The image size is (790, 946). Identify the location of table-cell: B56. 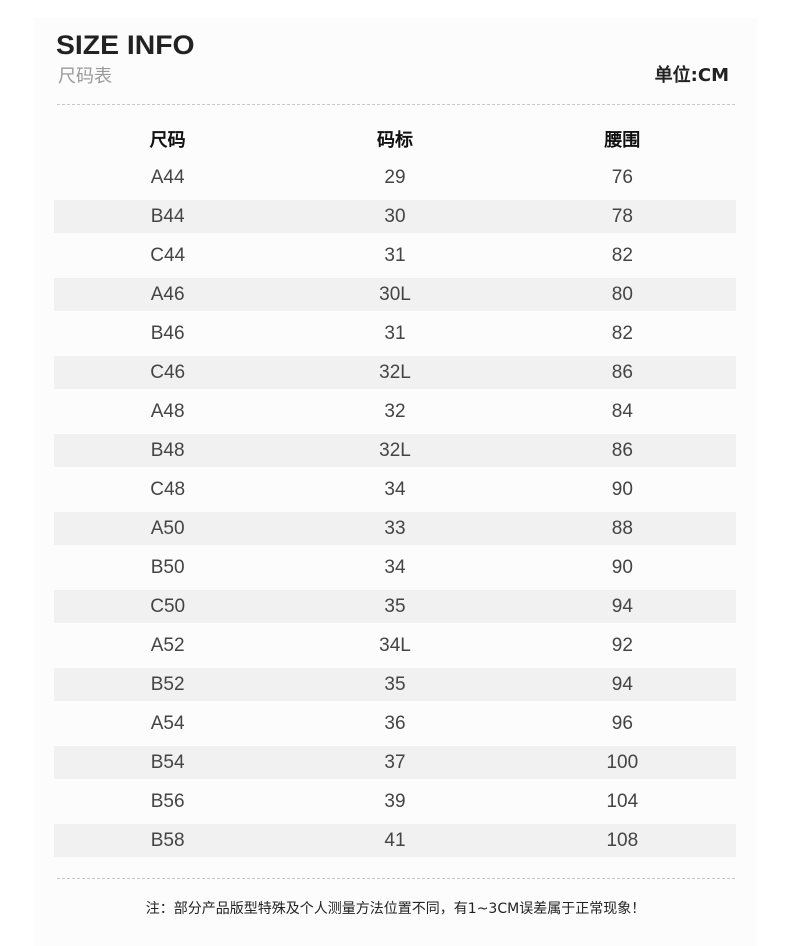
(167, 801).